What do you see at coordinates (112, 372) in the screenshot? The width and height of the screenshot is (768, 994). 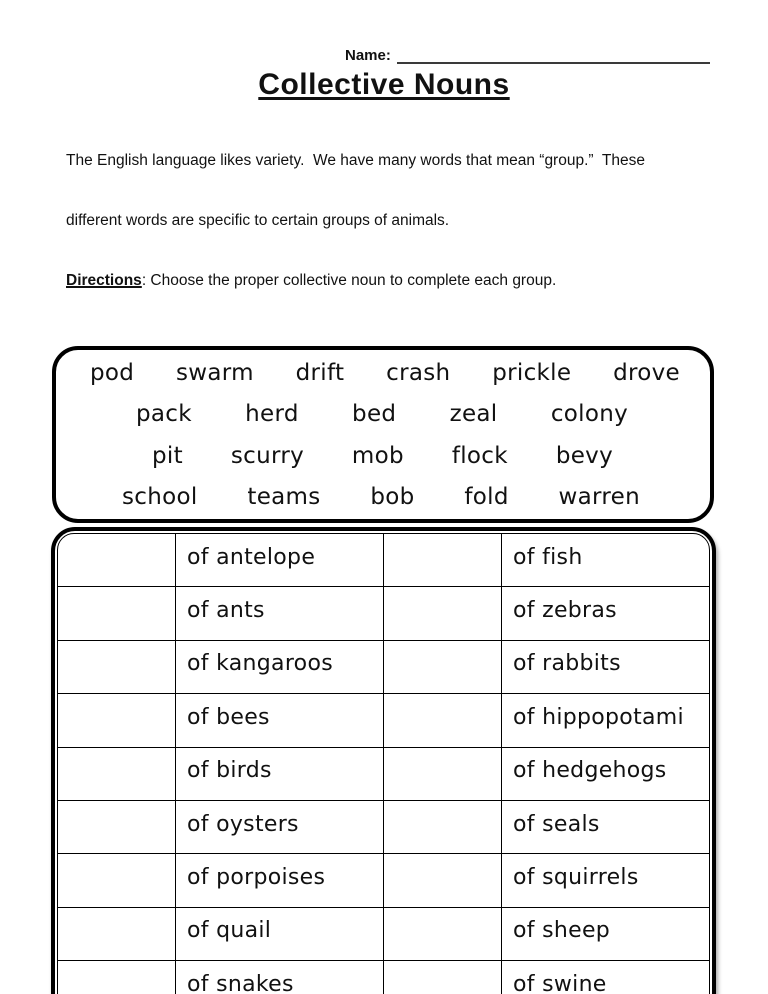 I see `word-bank-word: pod` at bounding box center [112, 372].